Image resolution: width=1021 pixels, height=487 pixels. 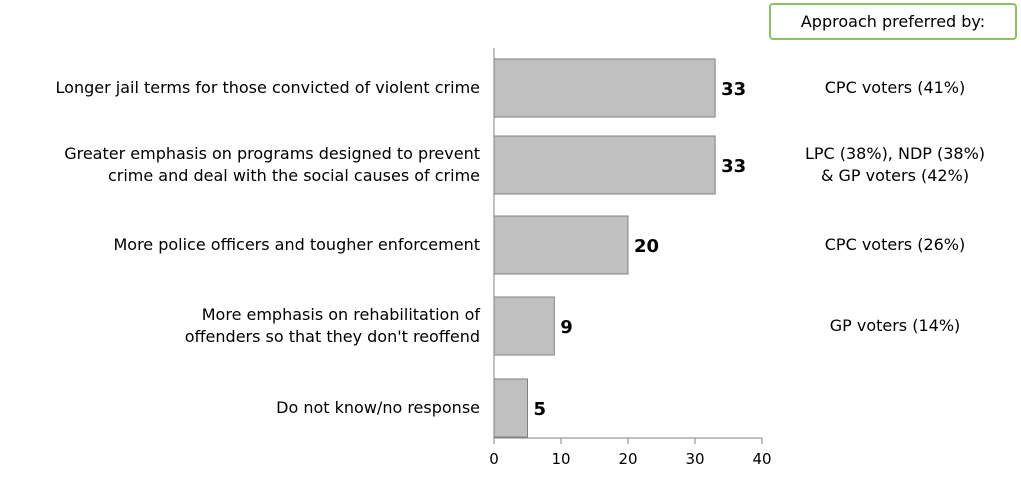 What do you see at coordinates (627, 459) in the screenshot?
I see `x-tick-label: 20` at bounding box center [627, 459].